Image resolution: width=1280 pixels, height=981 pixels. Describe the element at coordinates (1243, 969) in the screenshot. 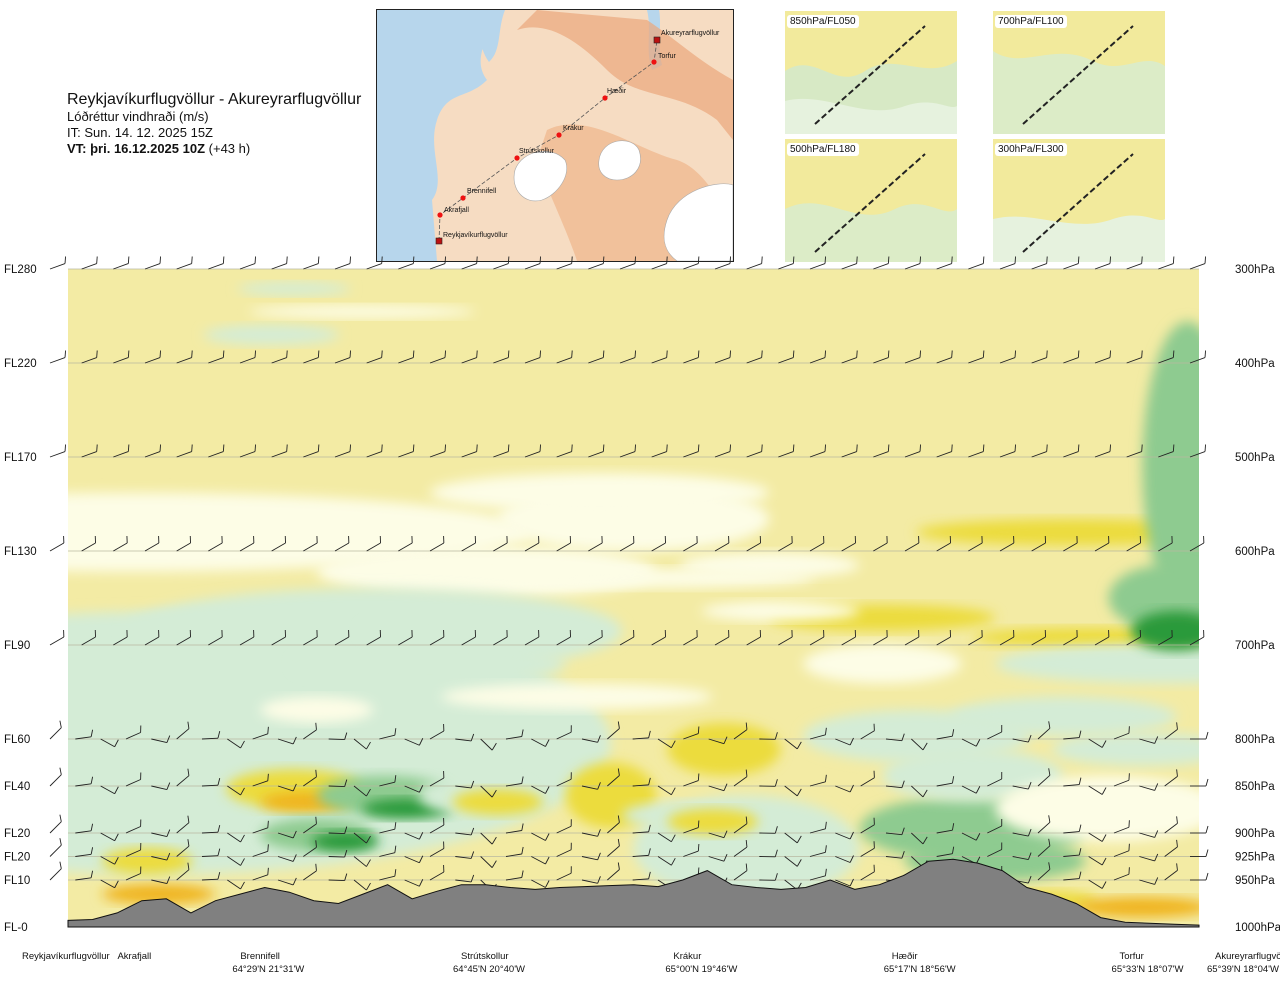

I see `location-coord-label: 65°39'N 18°04'W` at that location.